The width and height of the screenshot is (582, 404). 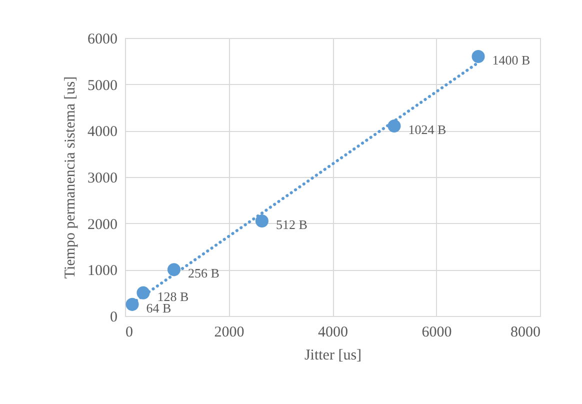 I want to click on x-tick-label: 8000, so click(x=525, y=332).